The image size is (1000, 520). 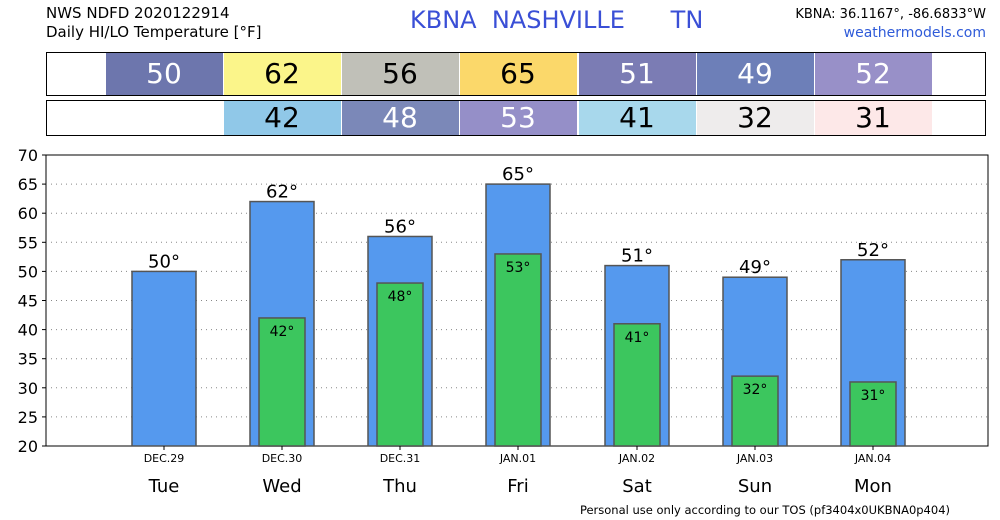 I want to click on lo-value-label: 41°, so click(x=637, y=338).